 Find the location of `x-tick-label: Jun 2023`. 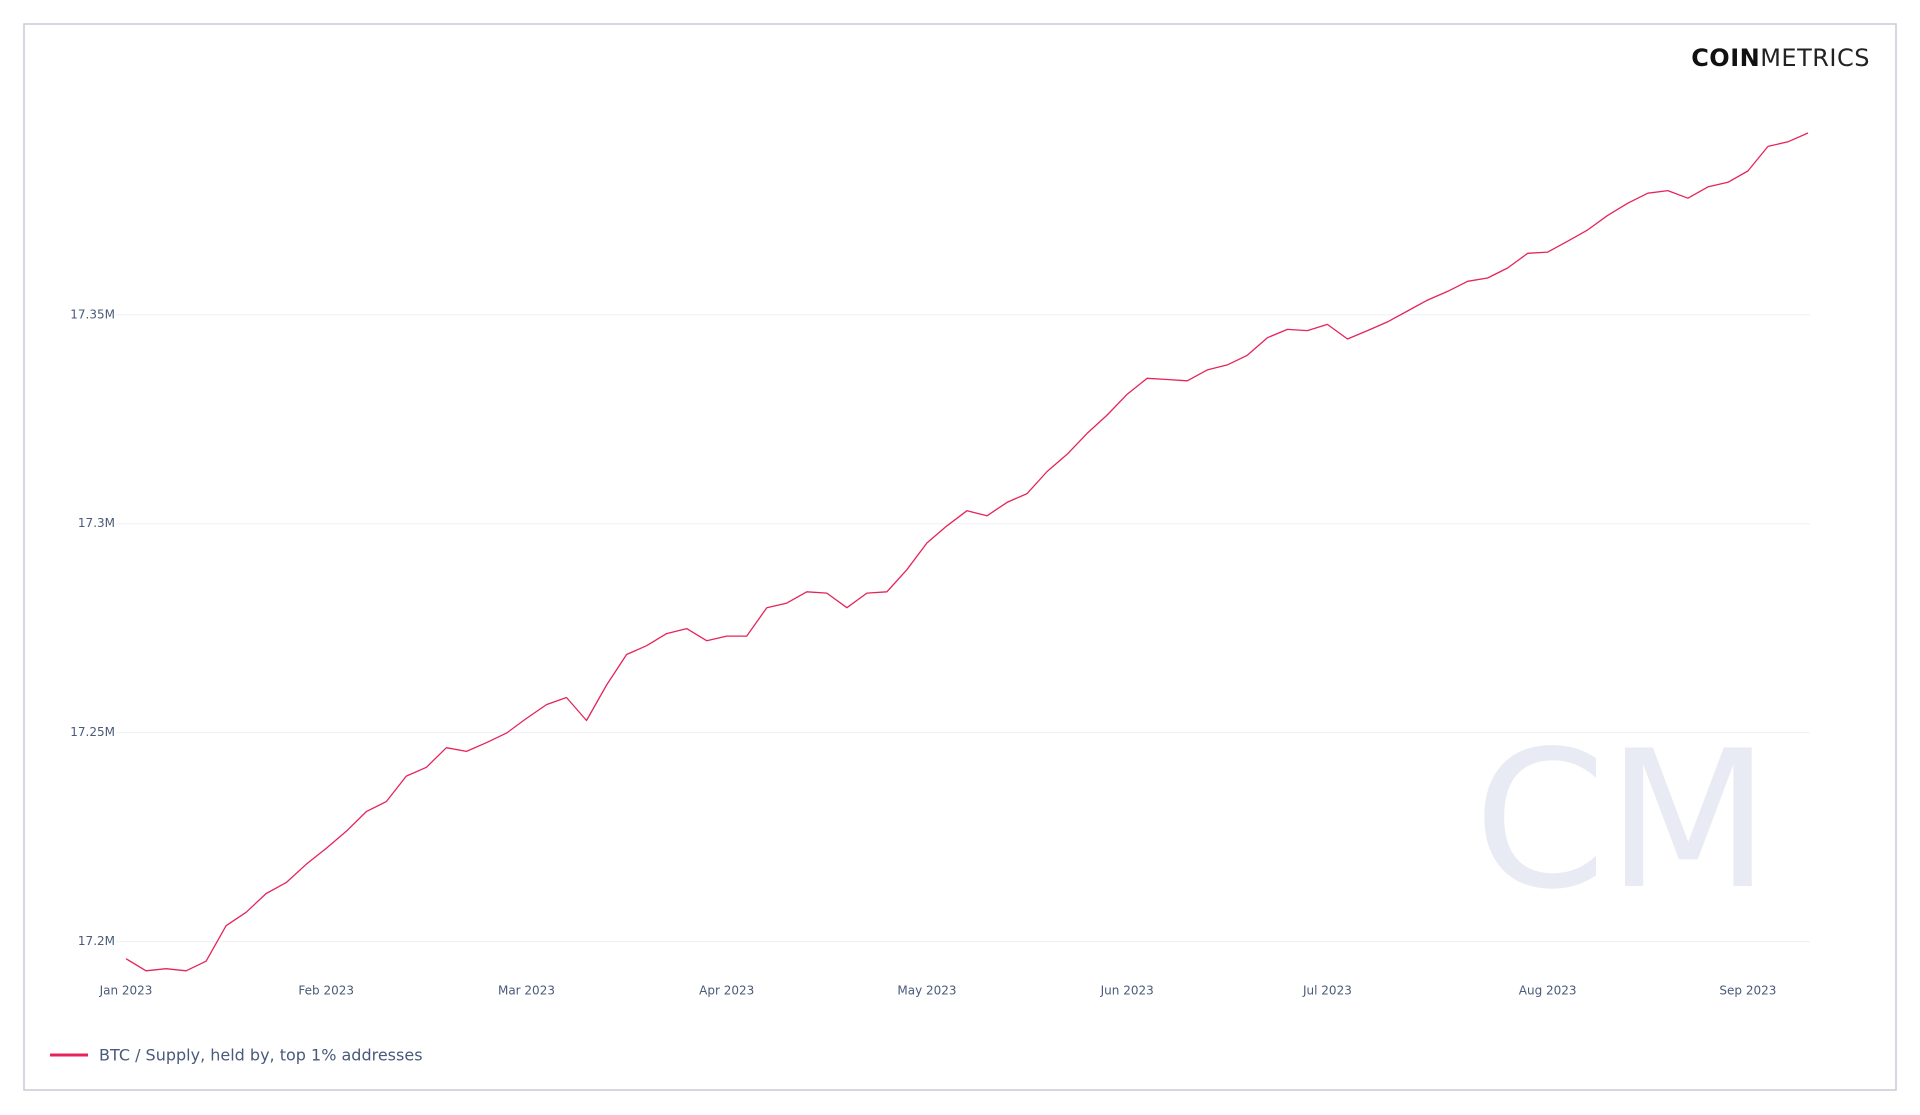

x-tick-label: Jun 2023 is located at coordinates (1127, 991).